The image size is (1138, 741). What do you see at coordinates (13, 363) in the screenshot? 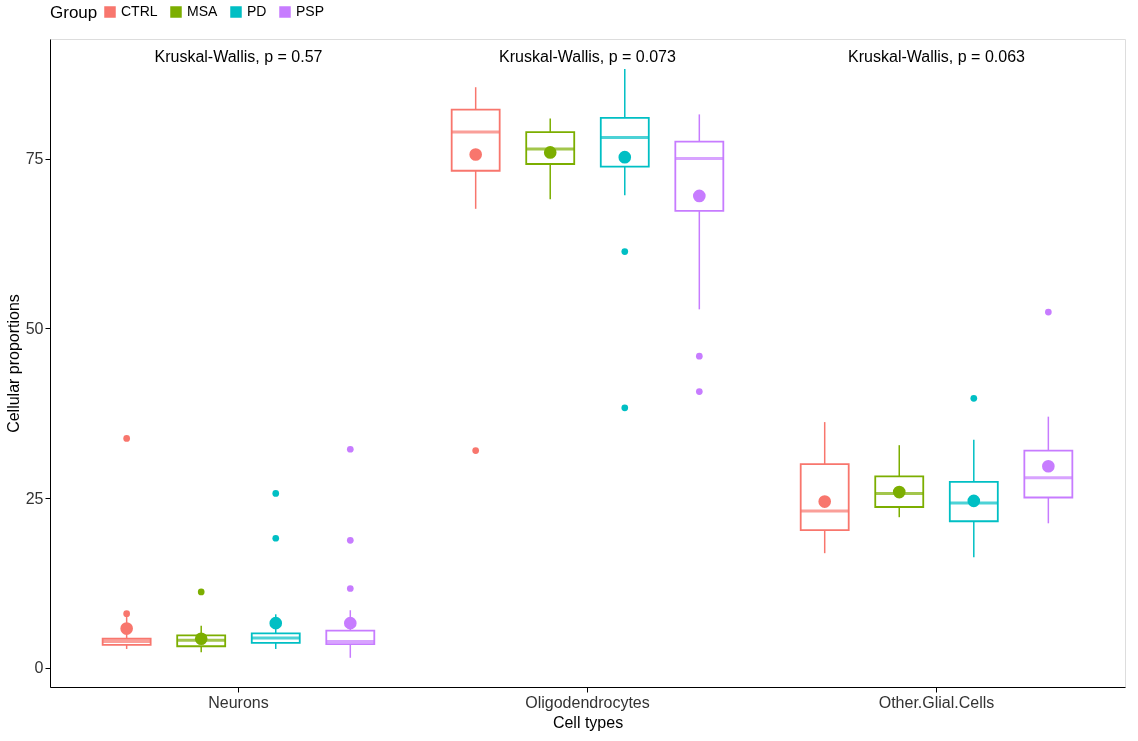
I see `y-axis-title: Cellular proportions` at bounding box center [13, 363].